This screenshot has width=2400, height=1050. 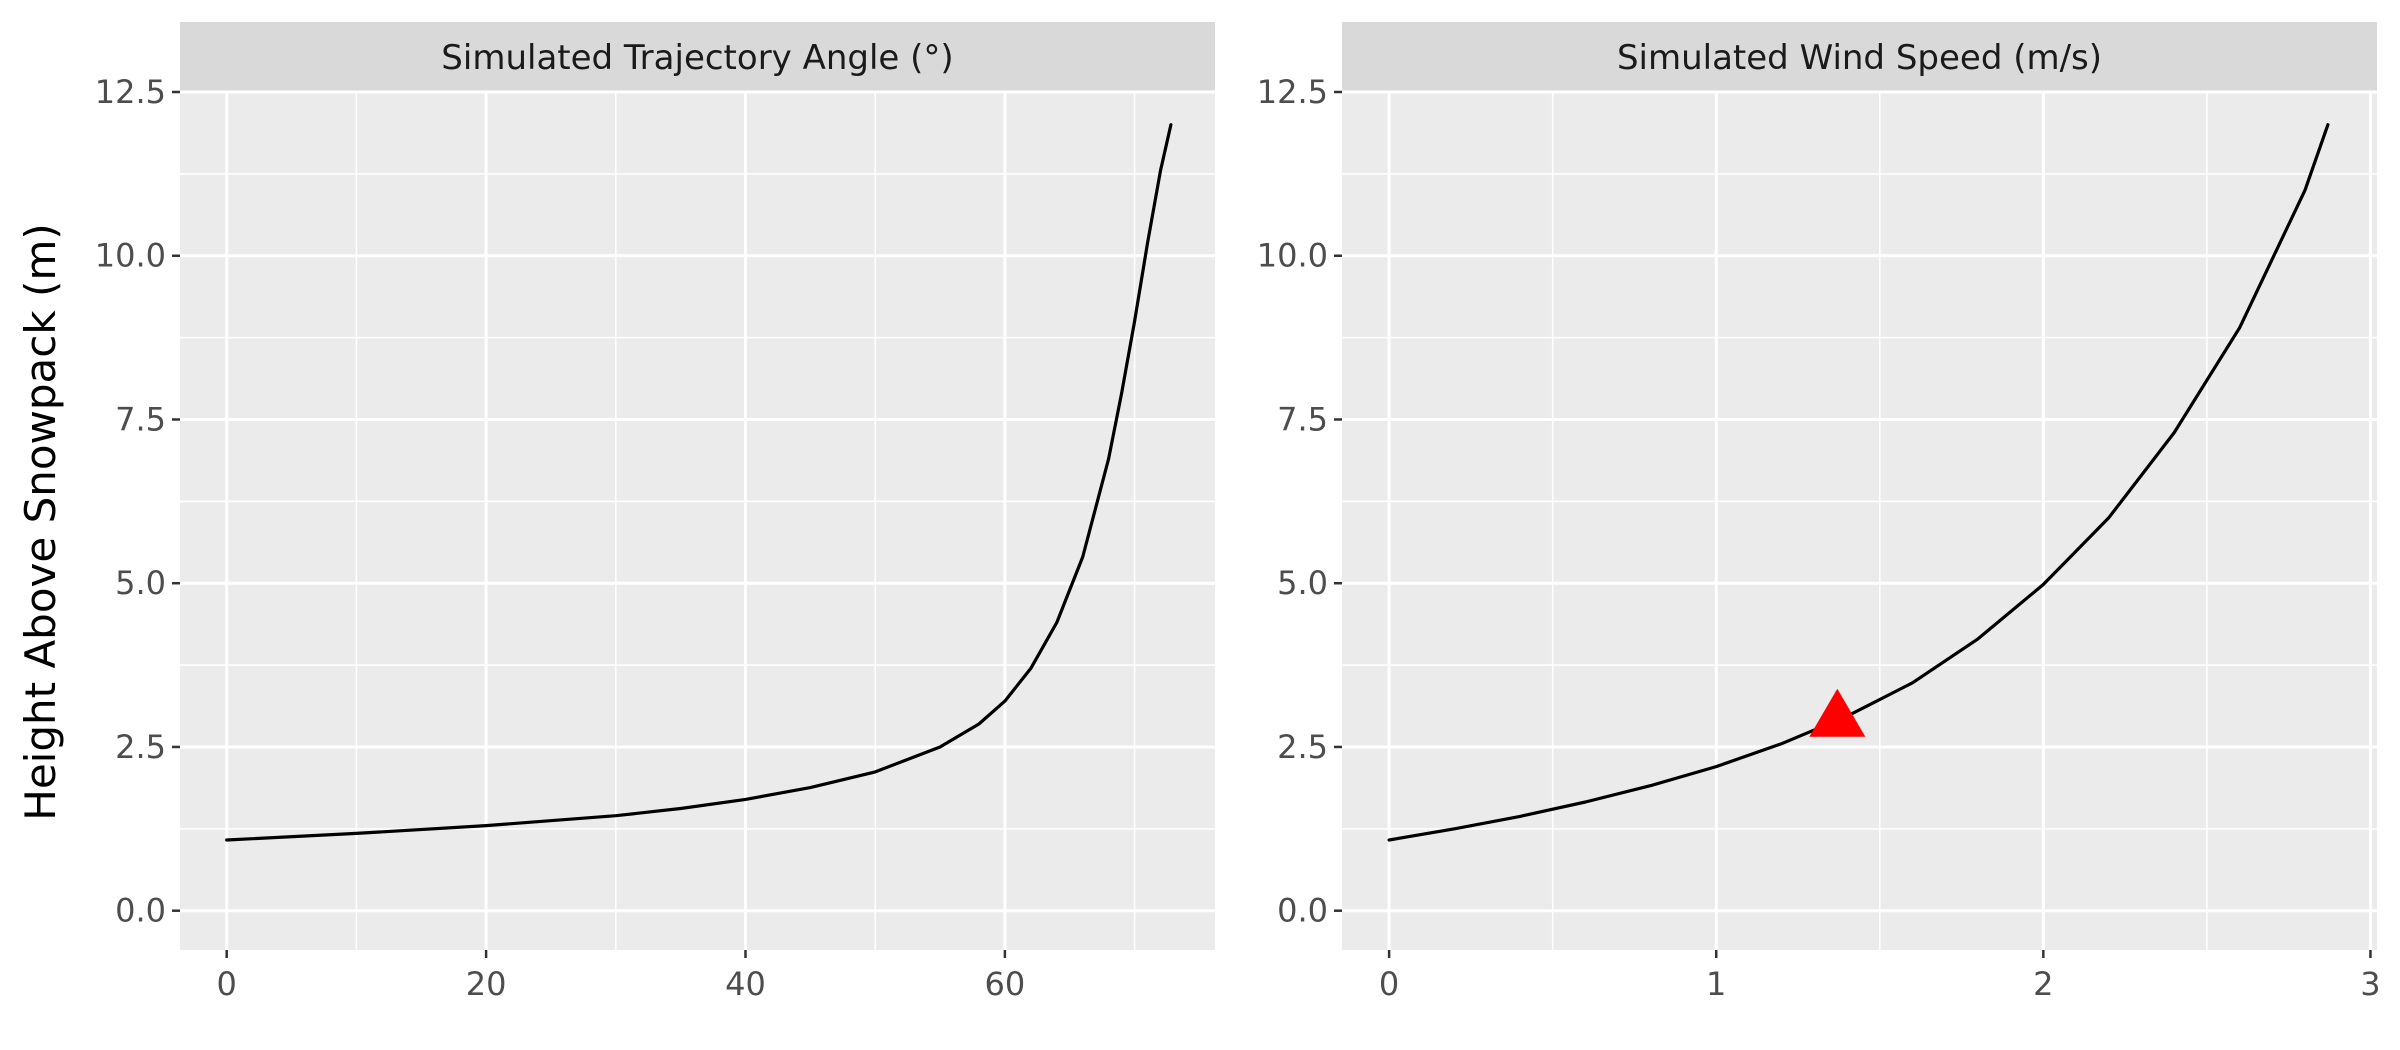 What do you see at coordinates (745, 984) in the screenshot?
I see `x-tick-label: 40` at bounding box center [745, 984].